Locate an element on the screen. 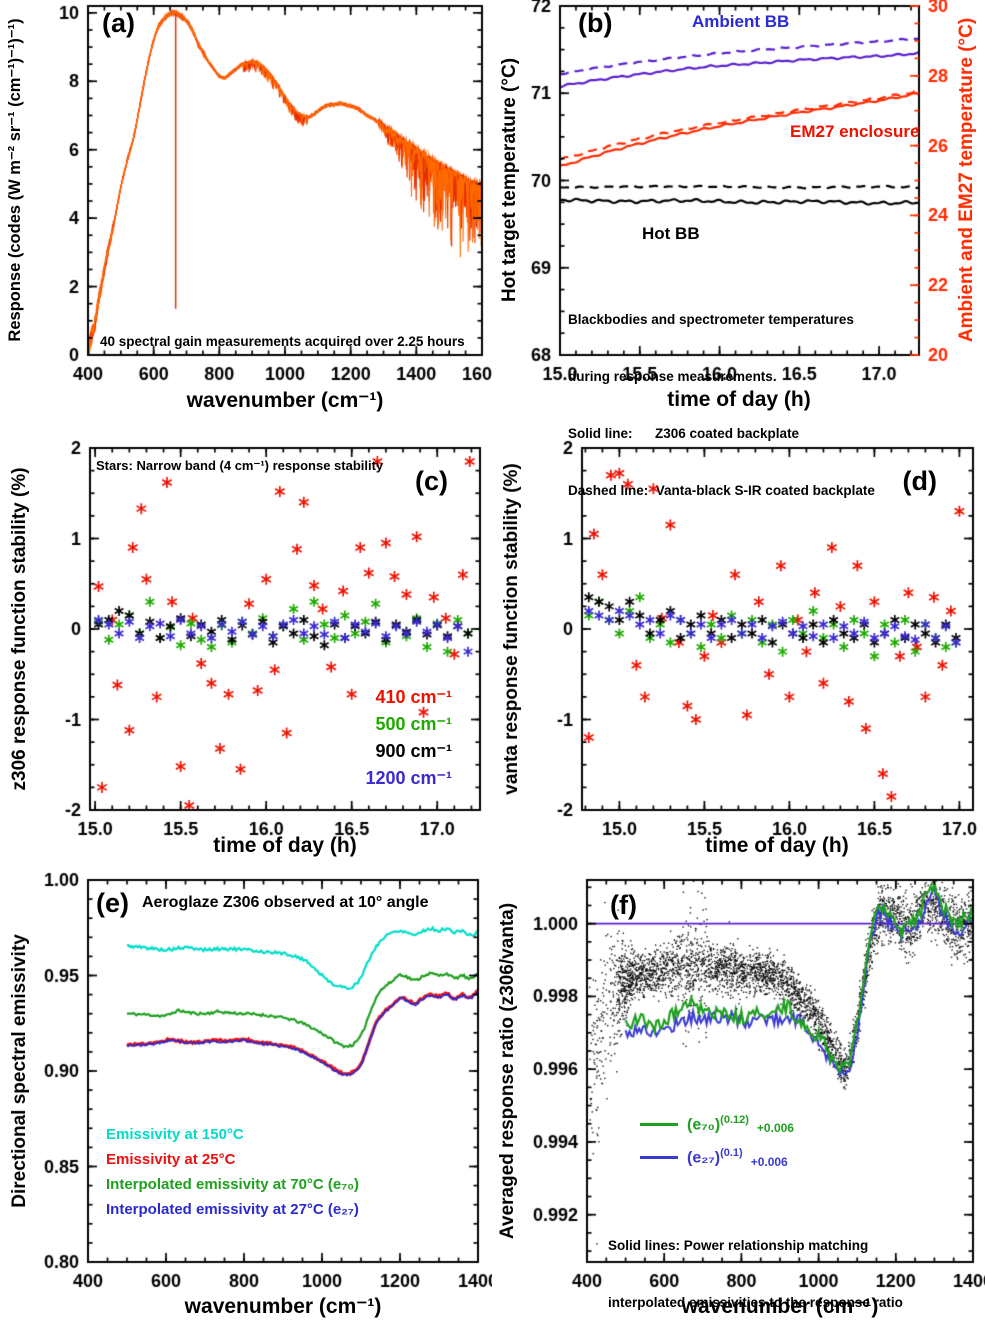 This screenshot has width=985, height=1338. legend-entry-25c: Emissivity at 25°C is located at coordinates (171, 1159).